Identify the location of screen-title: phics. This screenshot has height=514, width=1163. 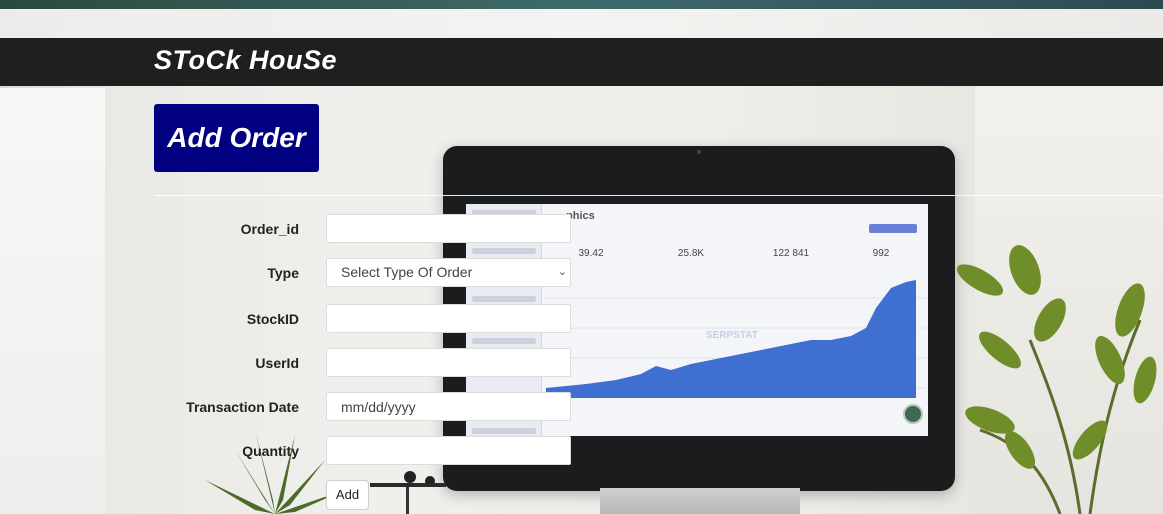
(580, 216).